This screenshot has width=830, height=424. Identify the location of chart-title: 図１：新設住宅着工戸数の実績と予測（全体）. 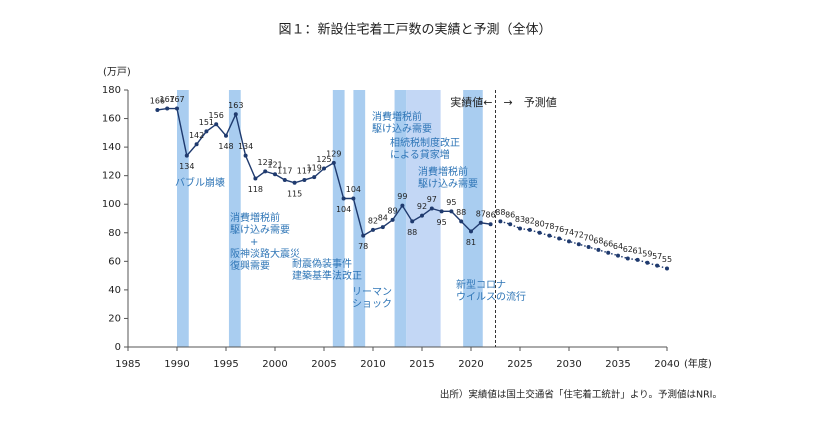
(414, 30).